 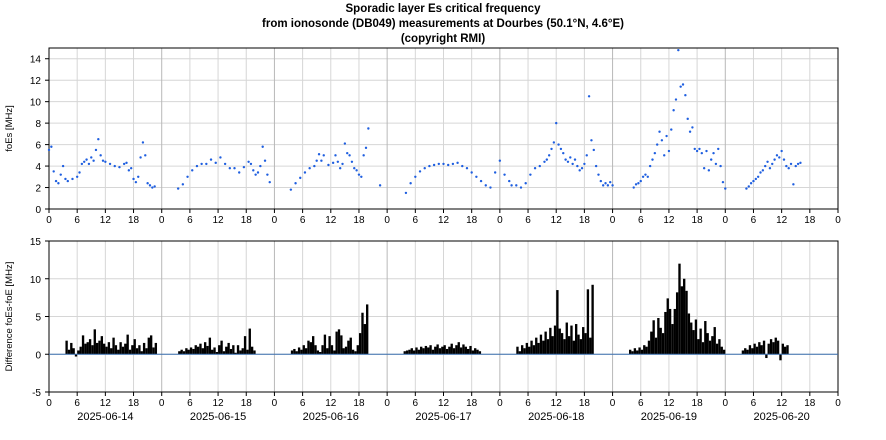 What do you see at coordinates (359, 403) in the screenshot?
I see `bottom-x-tick-label: 18` at bounding box center [359, 403].